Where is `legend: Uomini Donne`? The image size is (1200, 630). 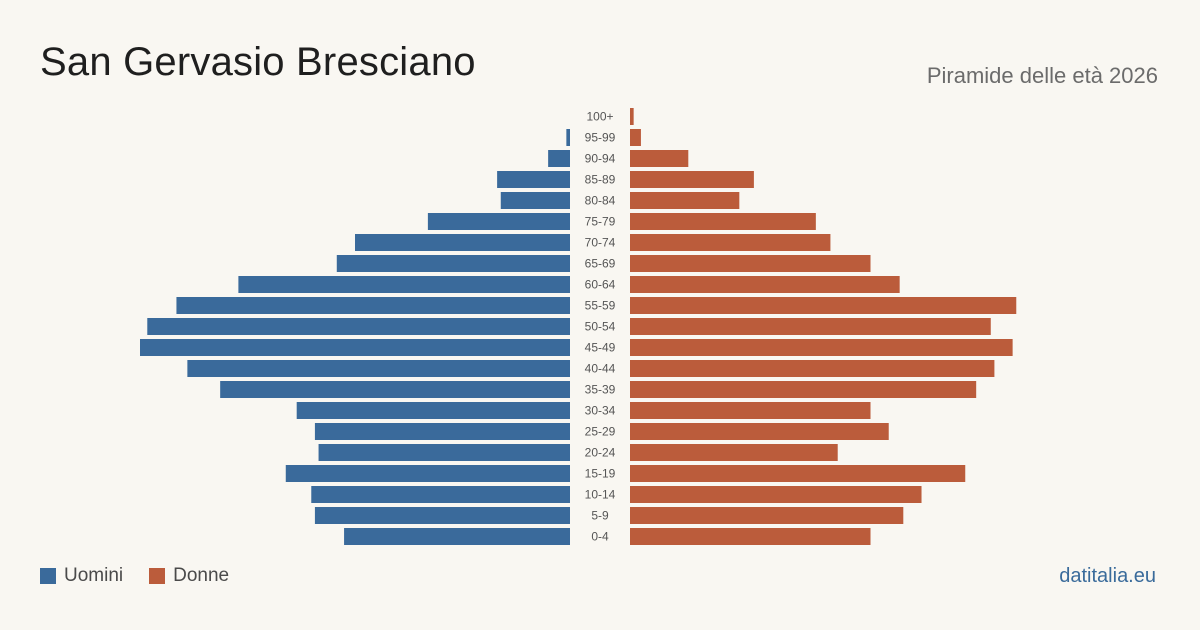 legend: Uomini Donne is located at coordinates (147, 576).